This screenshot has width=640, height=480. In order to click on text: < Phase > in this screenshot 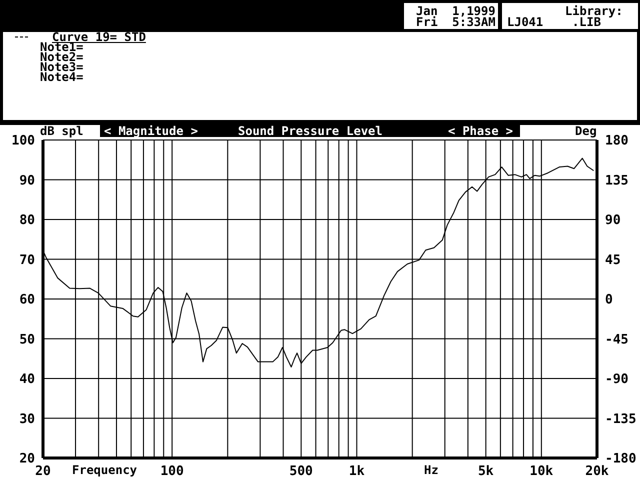, I will do `click(481, 131)`.